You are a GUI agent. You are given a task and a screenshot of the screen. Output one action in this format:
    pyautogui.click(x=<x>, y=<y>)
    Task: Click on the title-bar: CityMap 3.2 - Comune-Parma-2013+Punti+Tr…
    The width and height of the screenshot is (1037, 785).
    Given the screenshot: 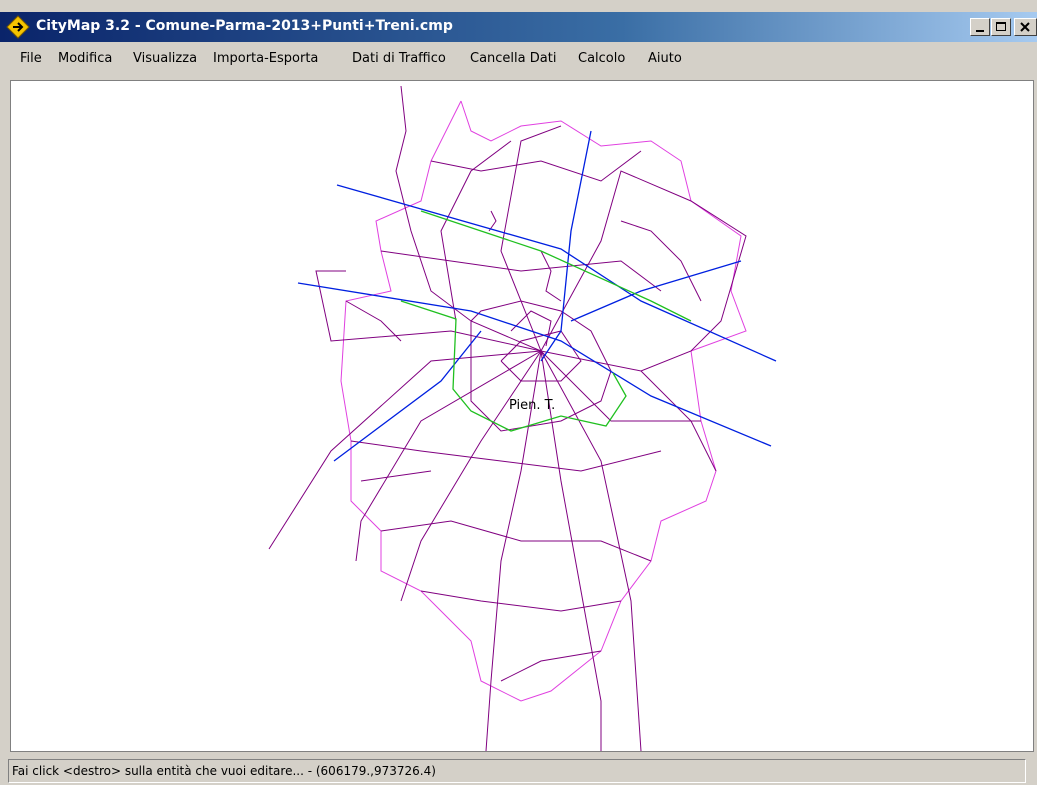 What is the action you would take?
    pyautogui.click(x=518, y=27)
    